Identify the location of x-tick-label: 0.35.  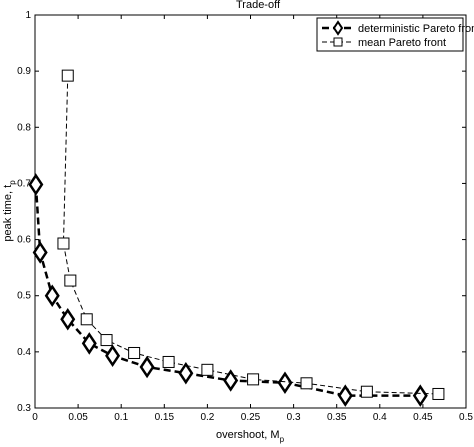
(337, 417).